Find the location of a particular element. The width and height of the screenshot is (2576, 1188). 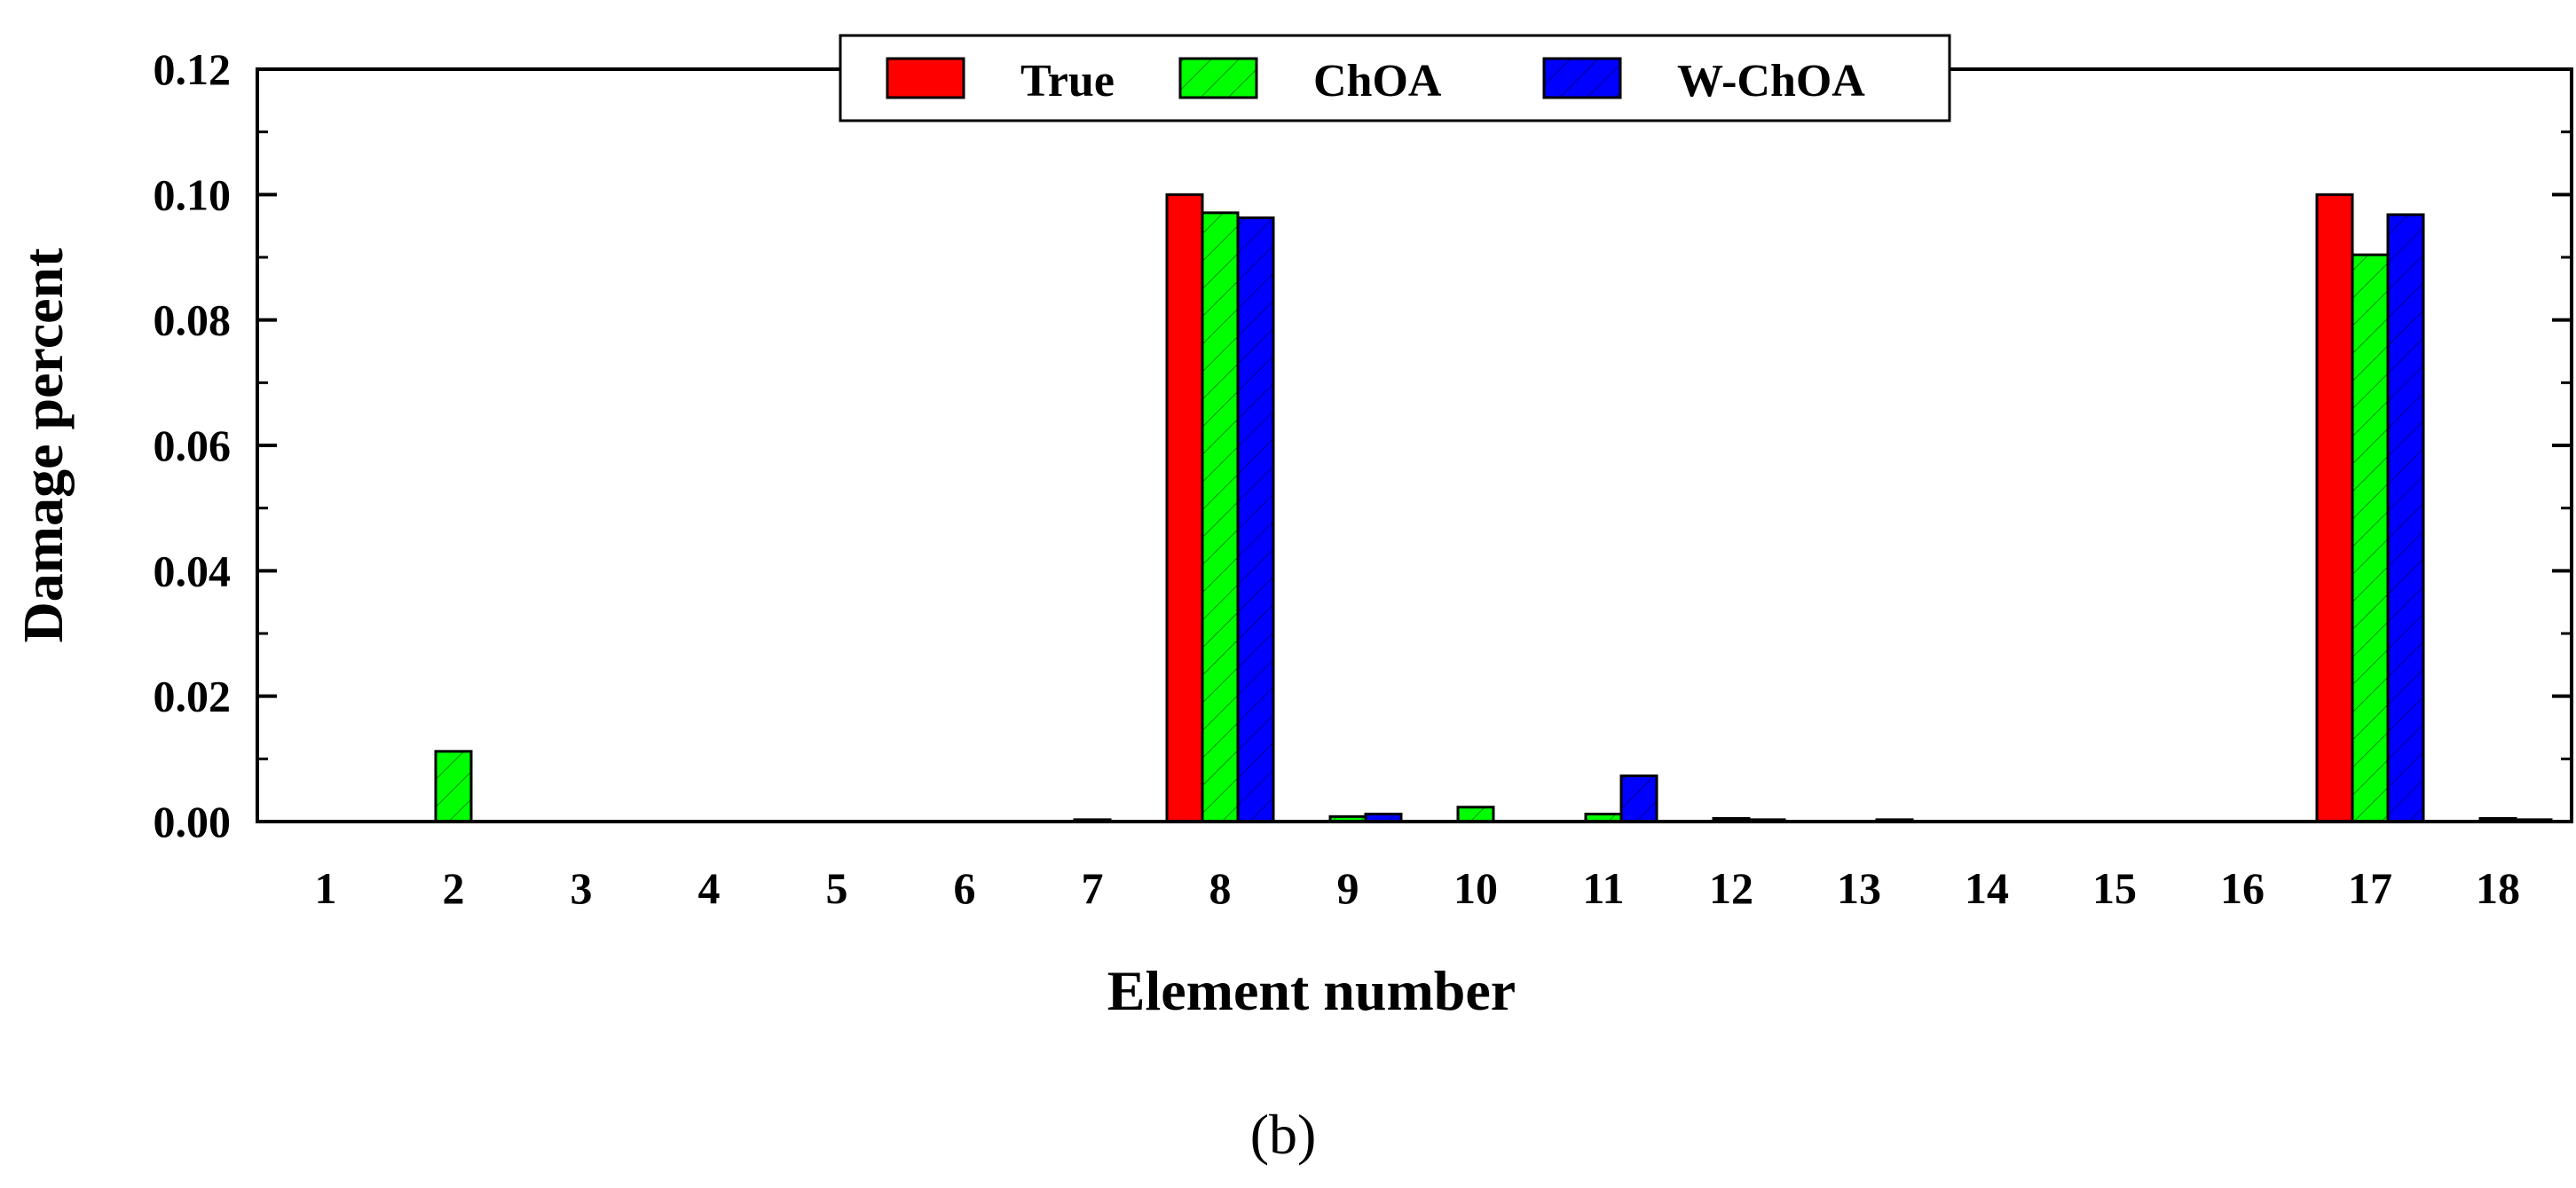

x-tick-label: 8 is located at coordinates (1220, 888).